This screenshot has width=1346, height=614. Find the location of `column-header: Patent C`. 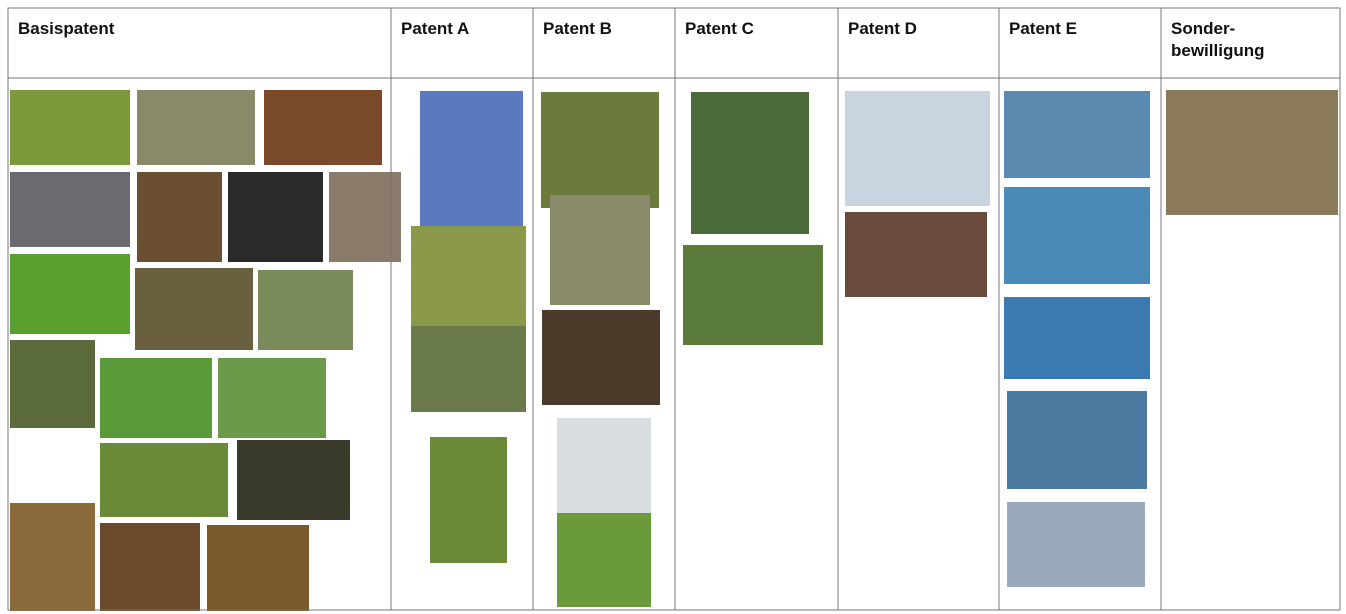

column-header: Patent C is located at coordinates (719, 28).